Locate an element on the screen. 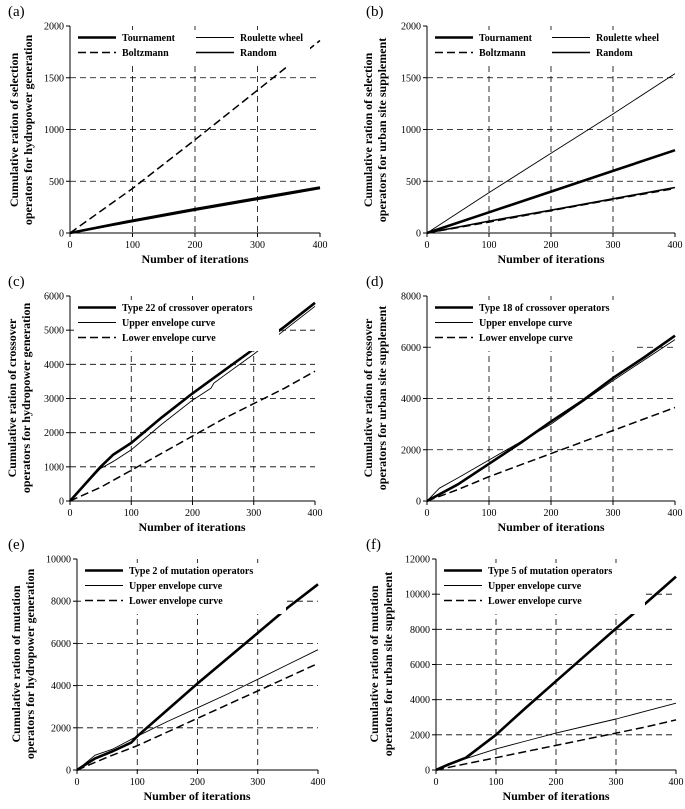 This screenshot has height=809, width=685. legend-entry-tournament: Tournament is located at coordinates (127, 38).